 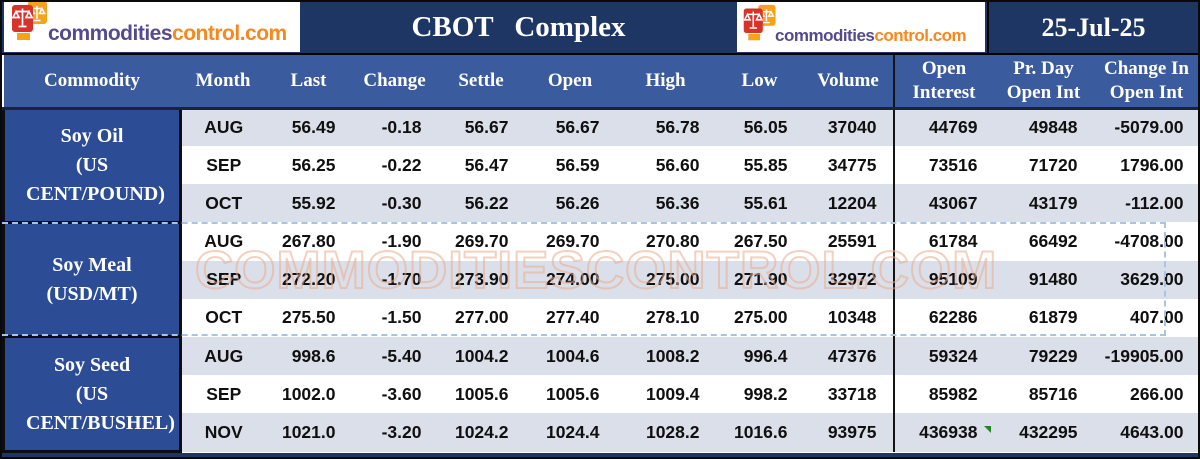 What do you see at coordinates (1053, 393) in the screenshot?
I see `cell-pr-day-open-int: 85716` at bounding box center [1053, 393].